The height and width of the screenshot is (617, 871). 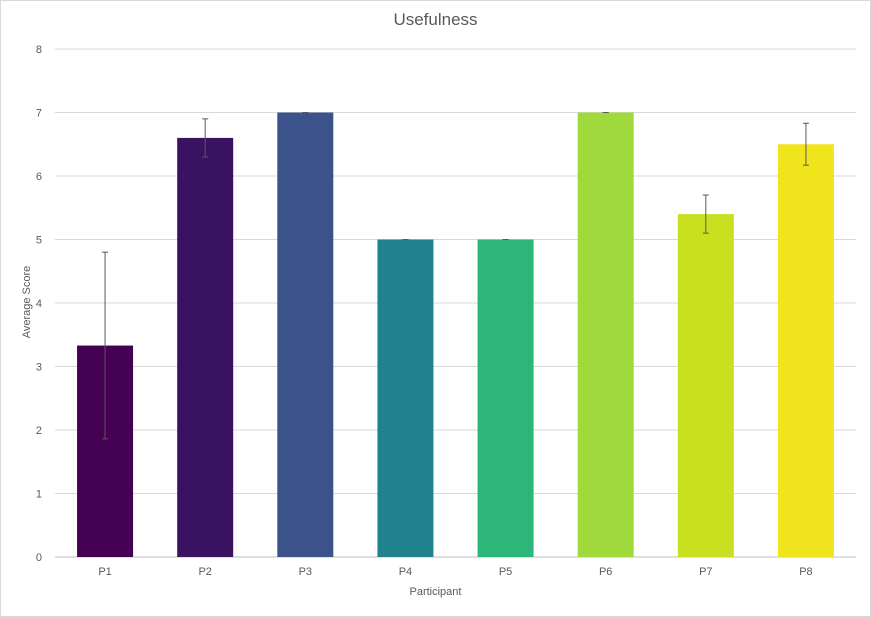 I want to click on bar-p5, so click(x=505, y=398).